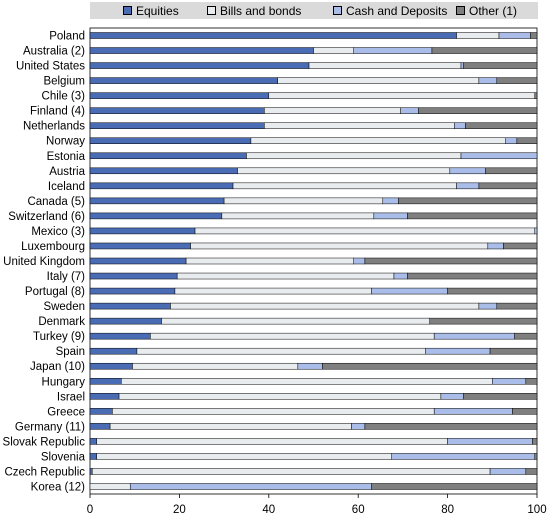 The image size is (551, 525). I want to click on bar-equities-greece, so click(101, 411).